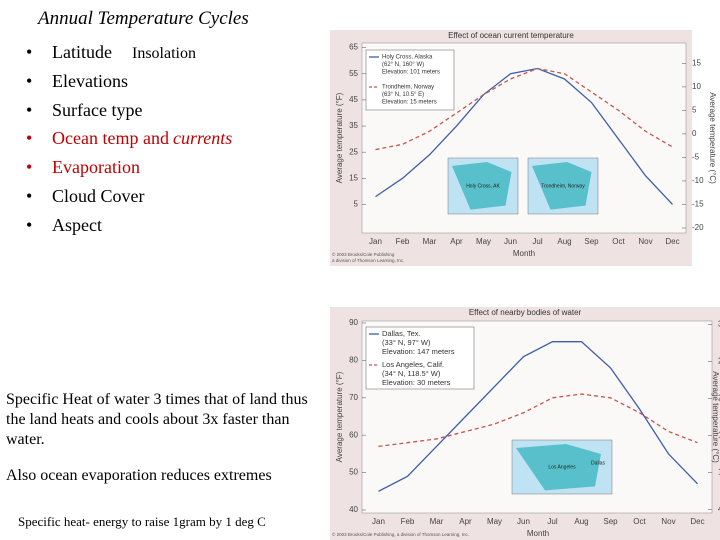 This screenshot has width=720, height=540. I want to click on legend-label: Holy Cross, Alaska, so click(407, 58).